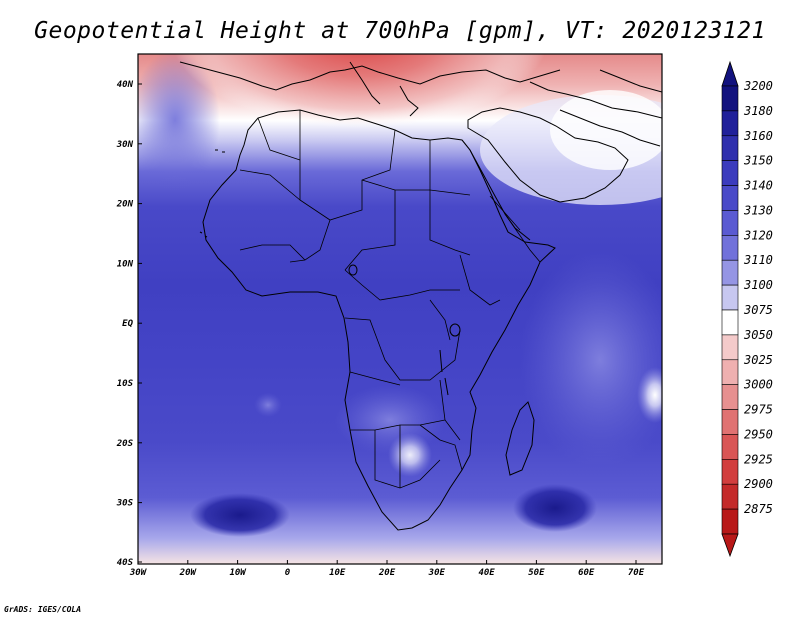  I want to click on colorbar-level-label: 3200, so click(758, 86).